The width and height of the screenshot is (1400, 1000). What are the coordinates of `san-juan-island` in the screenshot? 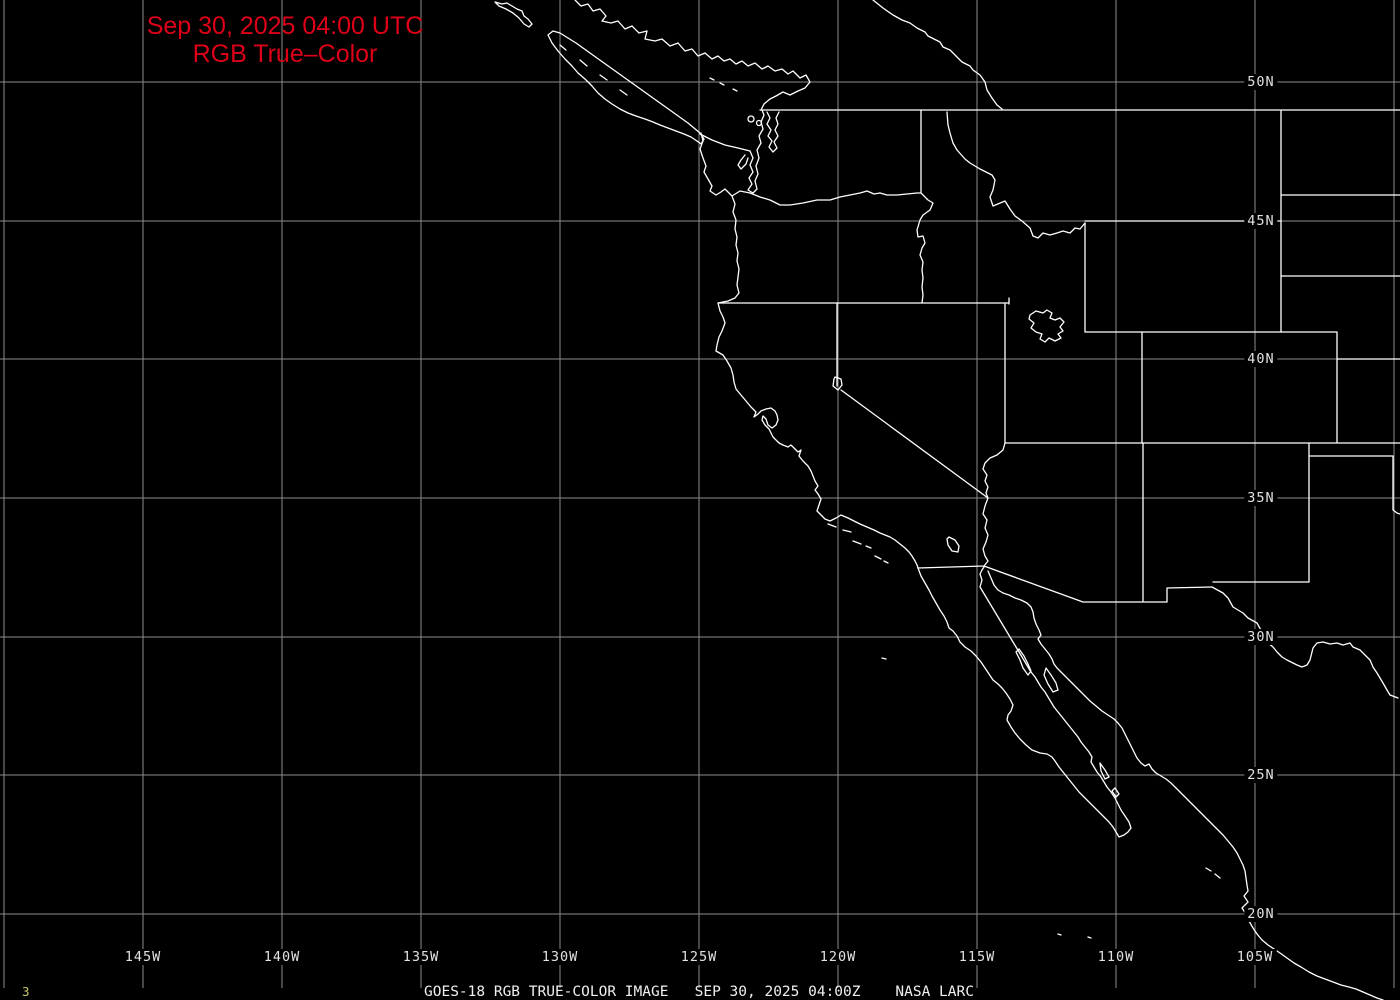 It's located at (751, 119).